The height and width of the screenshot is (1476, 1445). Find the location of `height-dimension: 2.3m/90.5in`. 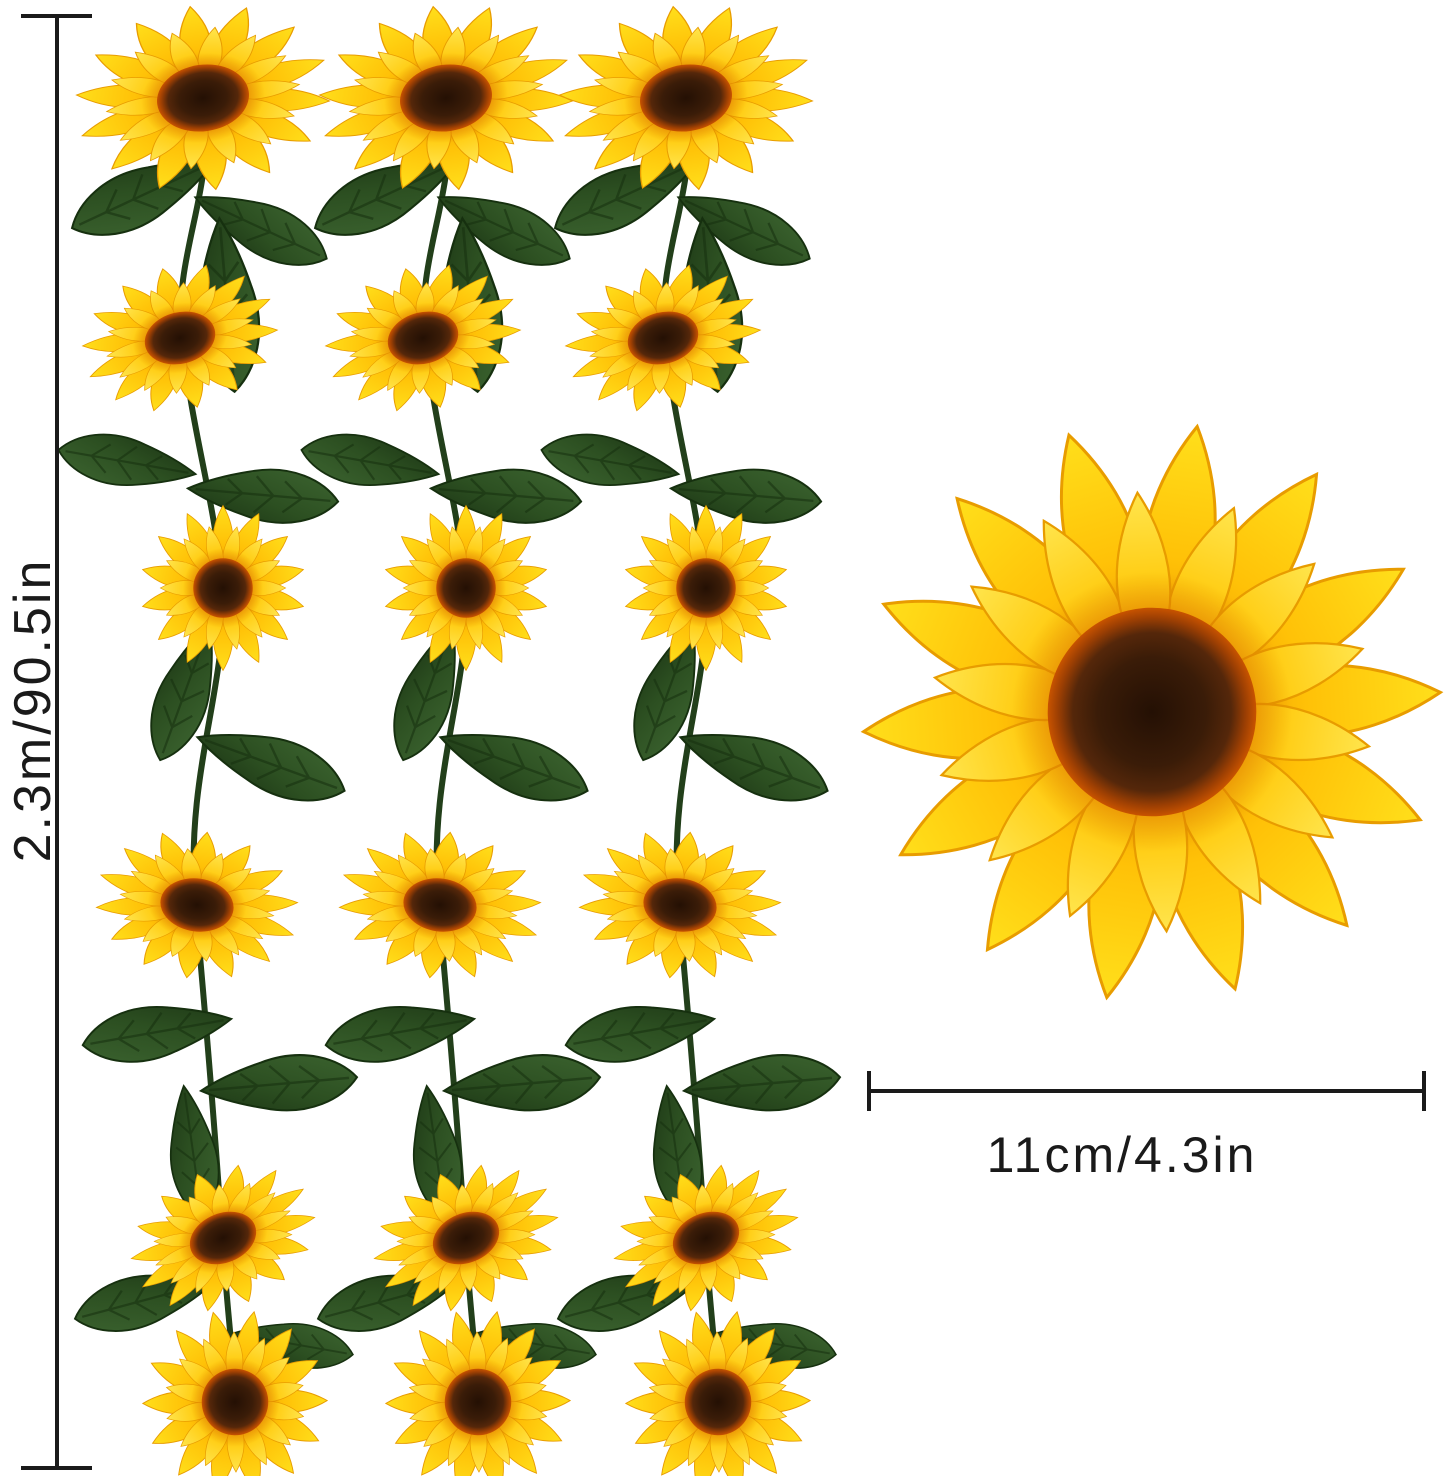

height-dimension: 2.3m/90.5in is located at coordinates (48, 742).